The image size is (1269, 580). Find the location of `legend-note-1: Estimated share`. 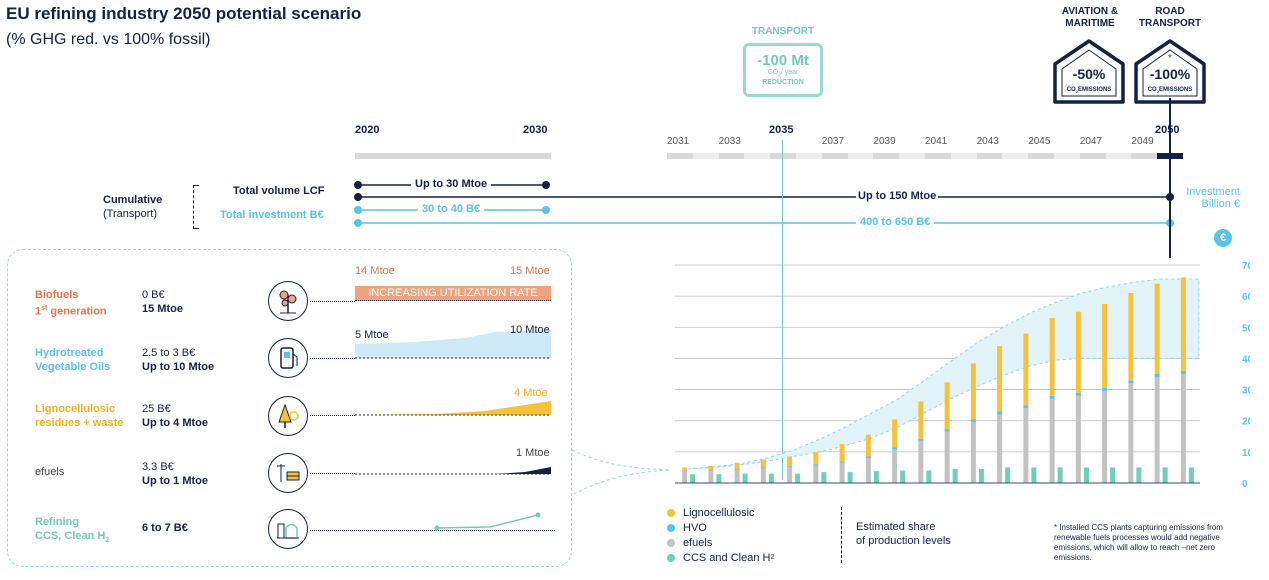

legend-note-1: Estimated share is located at coordinates (896, 527).